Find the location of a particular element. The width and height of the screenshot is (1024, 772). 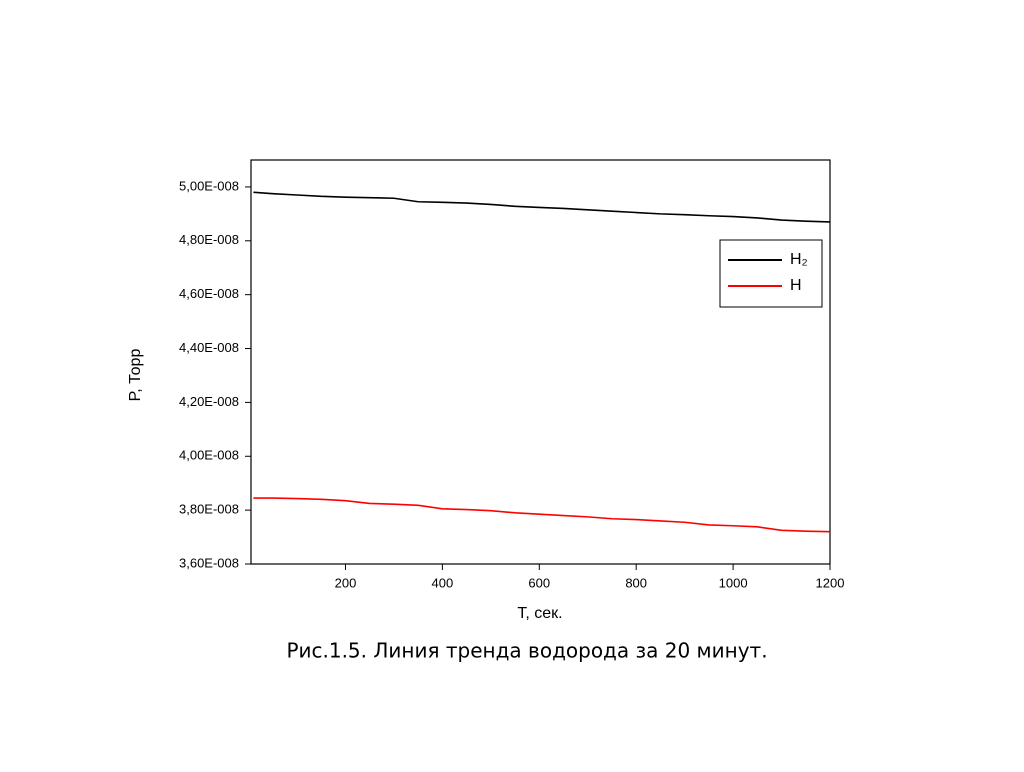

y-tick-label: 5,00E-008 is located at coordinates (209, 185).